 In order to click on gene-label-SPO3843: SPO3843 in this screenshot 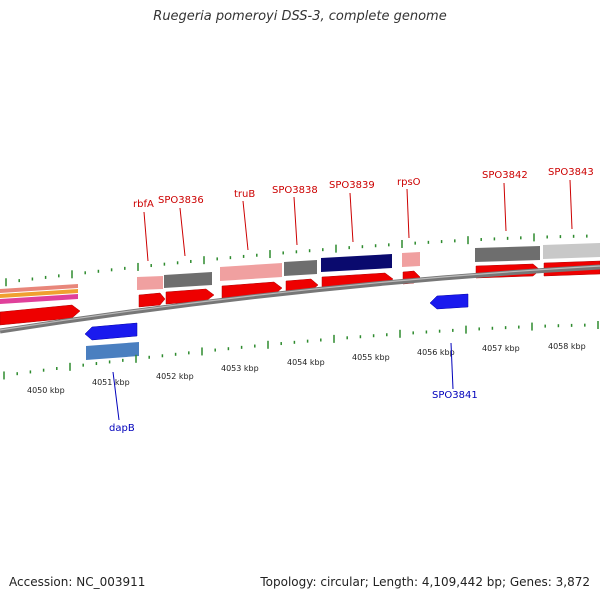, I will do `click(571, 172)`.